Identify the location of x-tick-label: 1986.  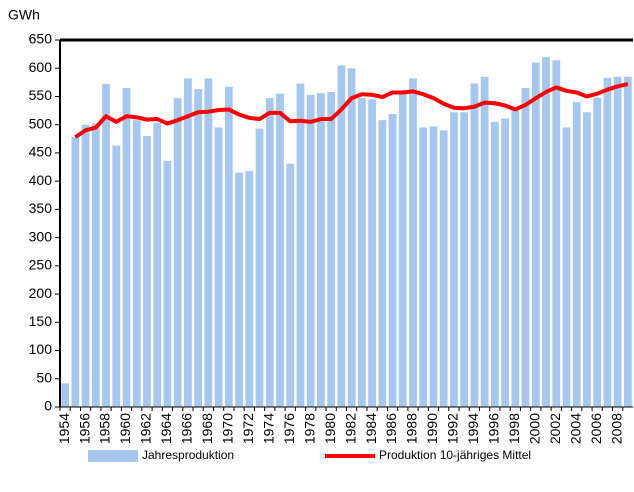
(391, 428).